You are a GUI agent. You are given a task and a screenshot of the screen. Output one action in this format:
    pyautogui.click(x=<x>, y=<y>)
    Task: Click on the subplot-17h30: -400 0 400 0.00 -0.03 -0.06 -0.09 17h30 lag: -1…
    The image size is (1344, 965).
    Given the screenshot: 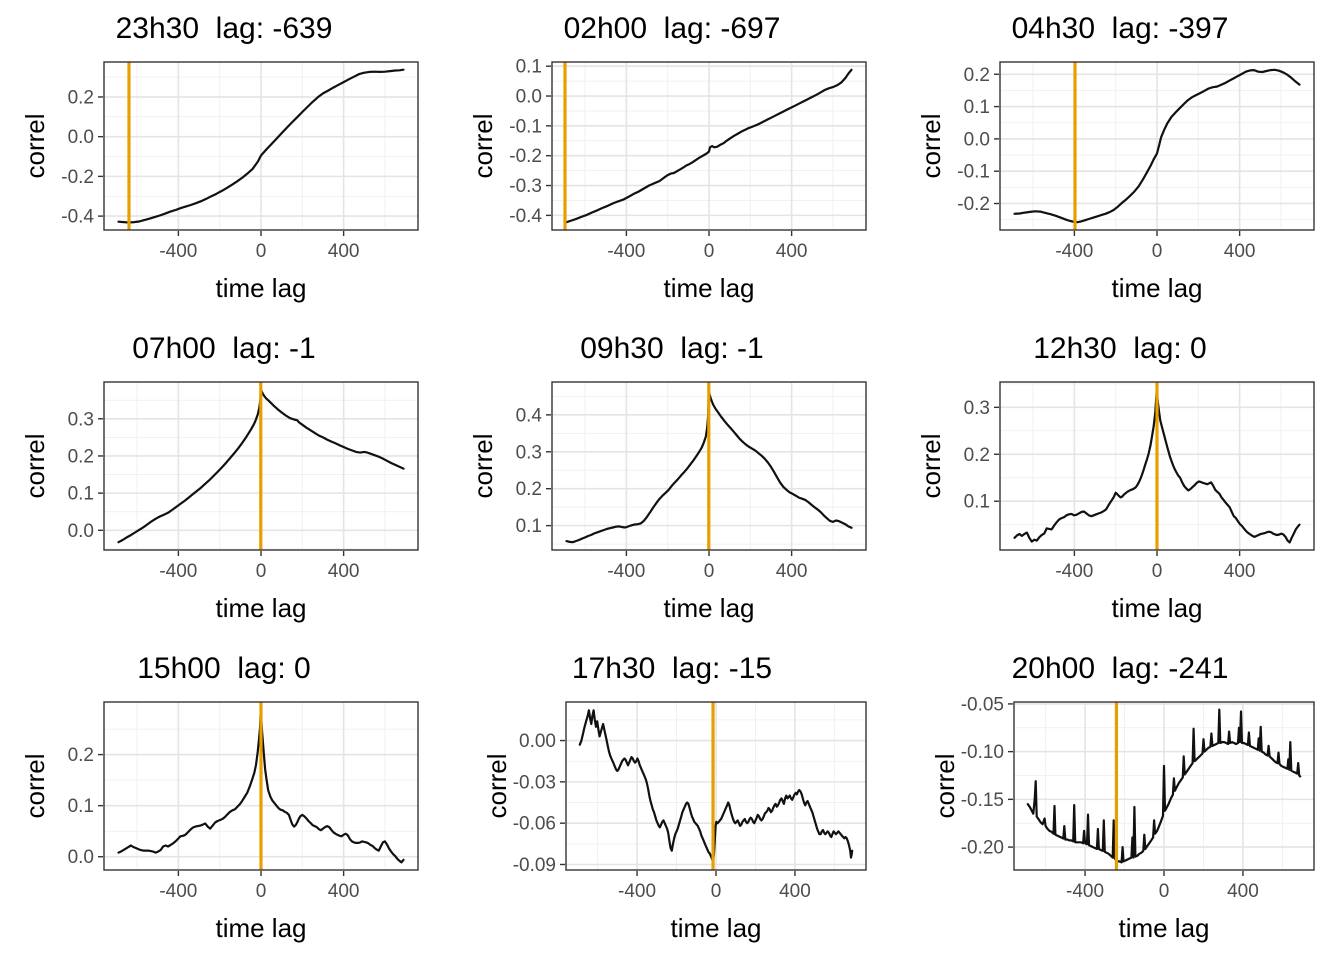 What is the action you would take?
    pyautogui.click(x=672, y=800)
    